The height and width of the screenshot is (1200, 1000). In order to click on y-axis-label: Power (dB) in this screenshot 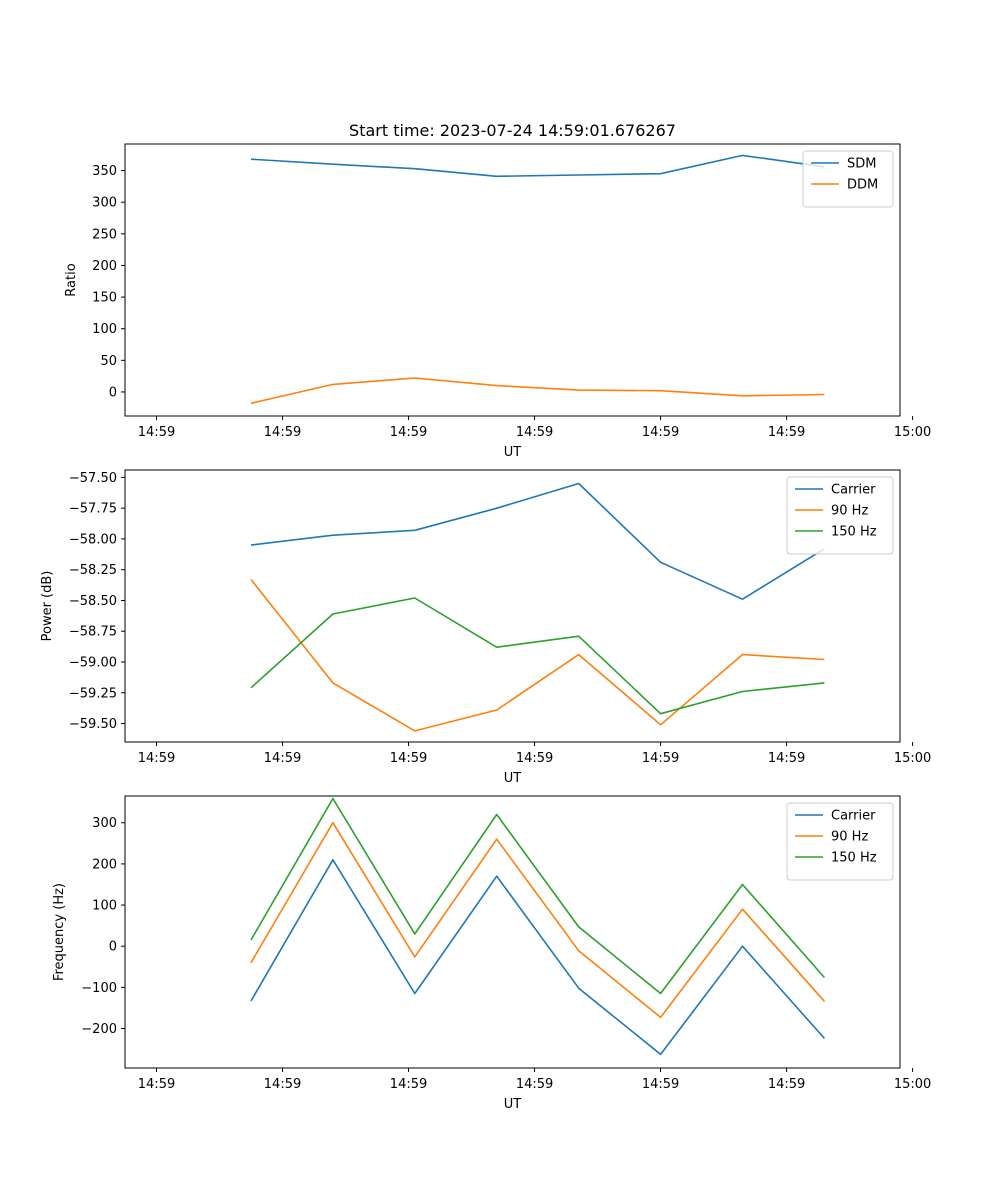, I will do `click(47, 606)`.